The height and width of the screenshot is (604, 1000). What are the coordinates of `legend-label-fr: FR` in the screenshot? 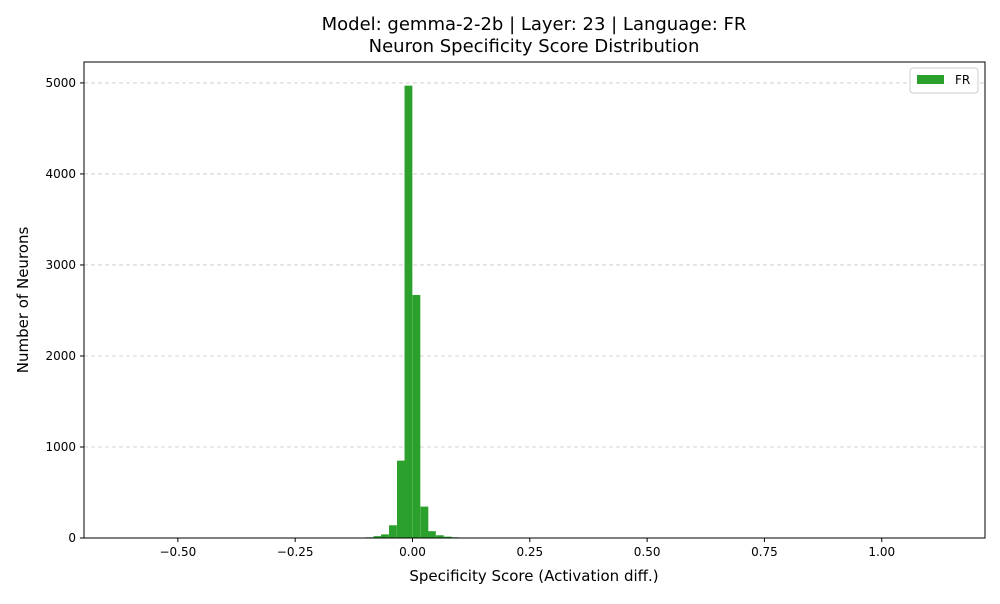 It's located at (962, 80).